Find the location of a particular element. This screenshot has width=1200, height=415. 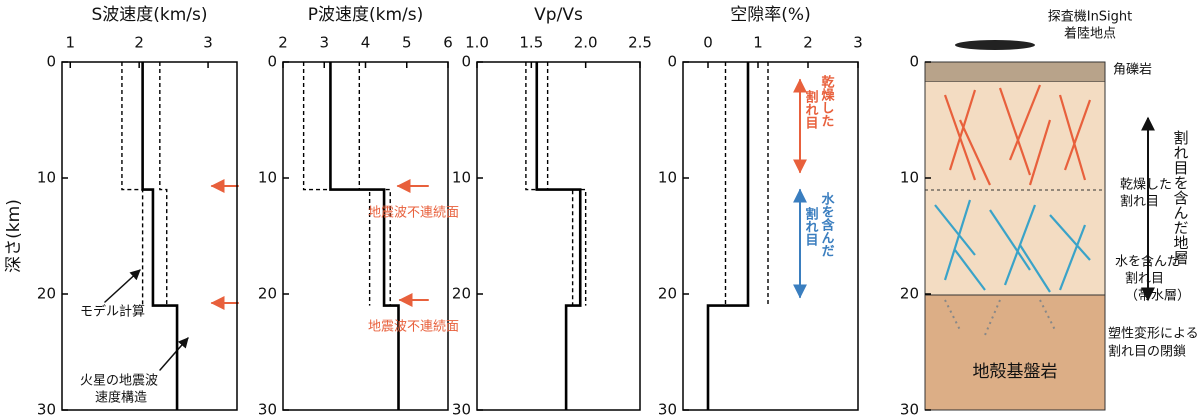

panel-title: P波速度(km/s) is located at coordinates (366, 15).